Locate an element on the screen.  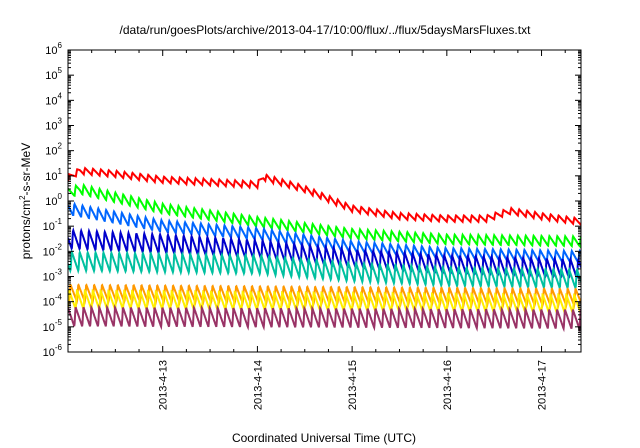
y-tick-label: 10⁻⁶ is located at coordinates (53, 351).